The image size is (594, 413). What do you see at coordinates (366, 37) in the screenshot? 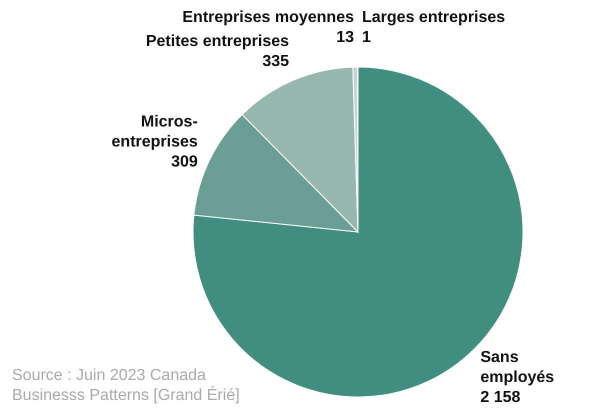
I see `data-label: 1` at bounding box center [366, 37].